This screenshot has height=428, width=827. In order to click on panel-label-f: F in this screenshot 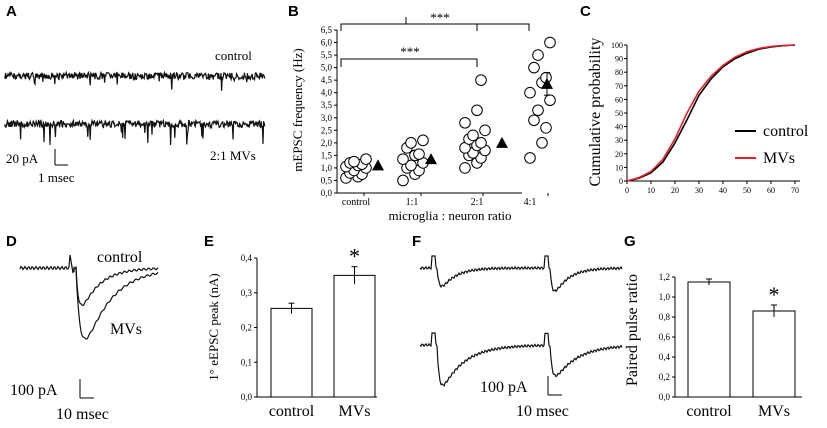, I will do `click(416, 241)`.